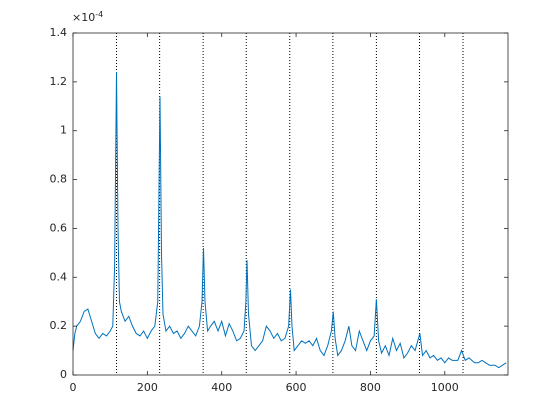 This screenshot has height=420, width=560. Describe the element at coordinates (99, 14) in the screenshot. I see `exponent-power: -4` at that location.